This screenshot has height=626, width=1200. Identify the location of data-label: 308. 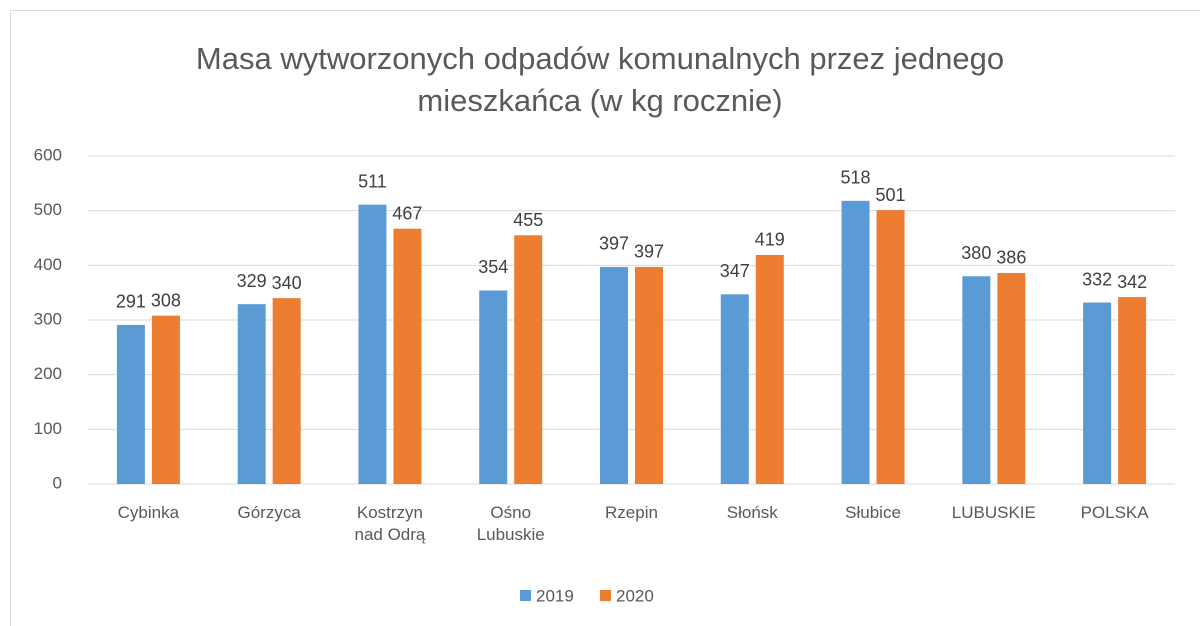
(166, 300).